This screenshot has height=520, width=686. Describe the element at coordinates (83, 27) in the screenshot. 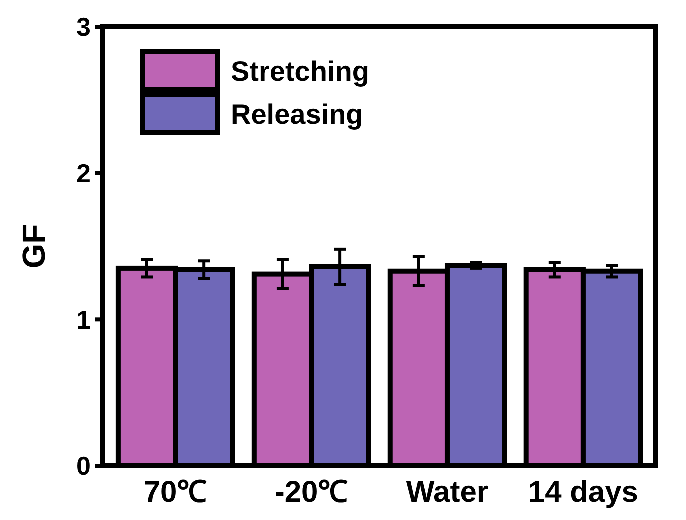

I see `y-tick-label: 3` at that location.